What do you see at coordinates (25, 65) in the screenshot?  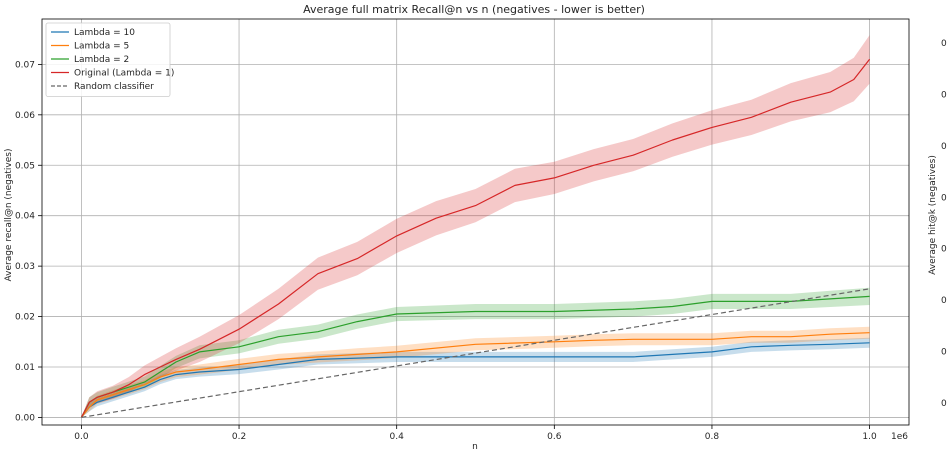 I see `y-tick-label: 0.07` at bounding box center [25, 65].